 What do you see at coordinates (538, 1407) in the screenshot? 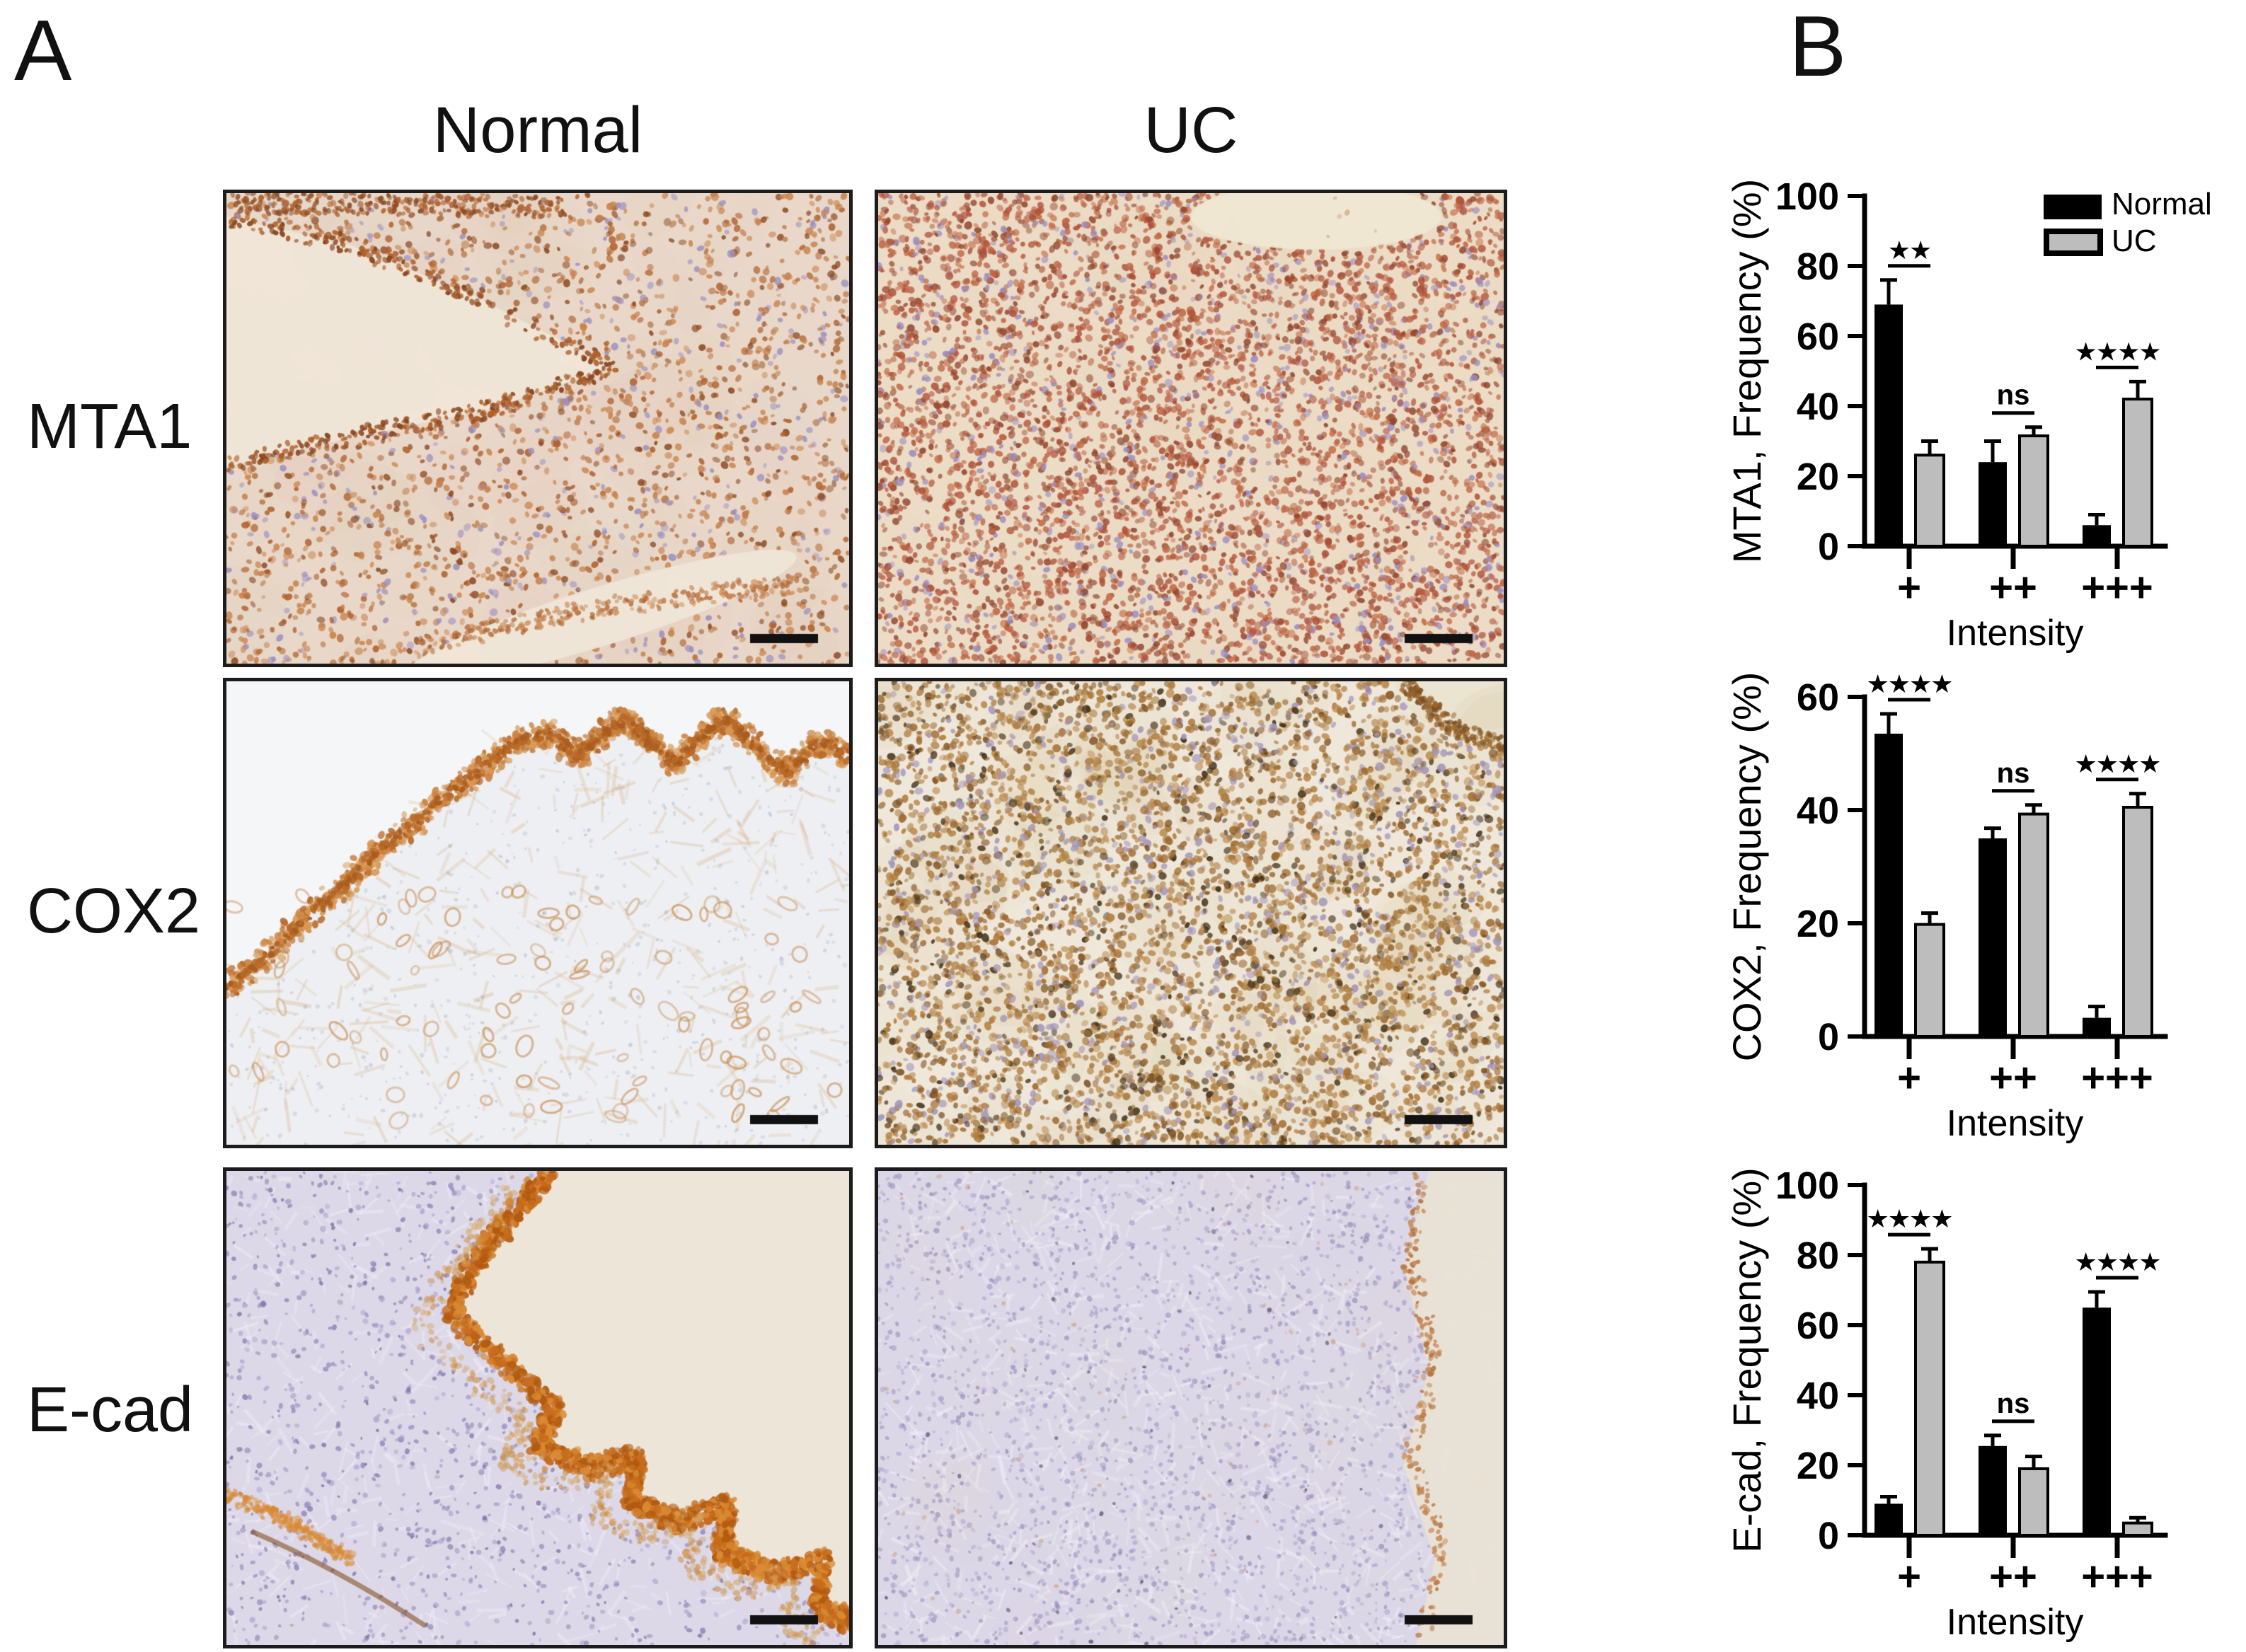
I see `micrograph-ecad-normal` at bounding box center [538, 1407].